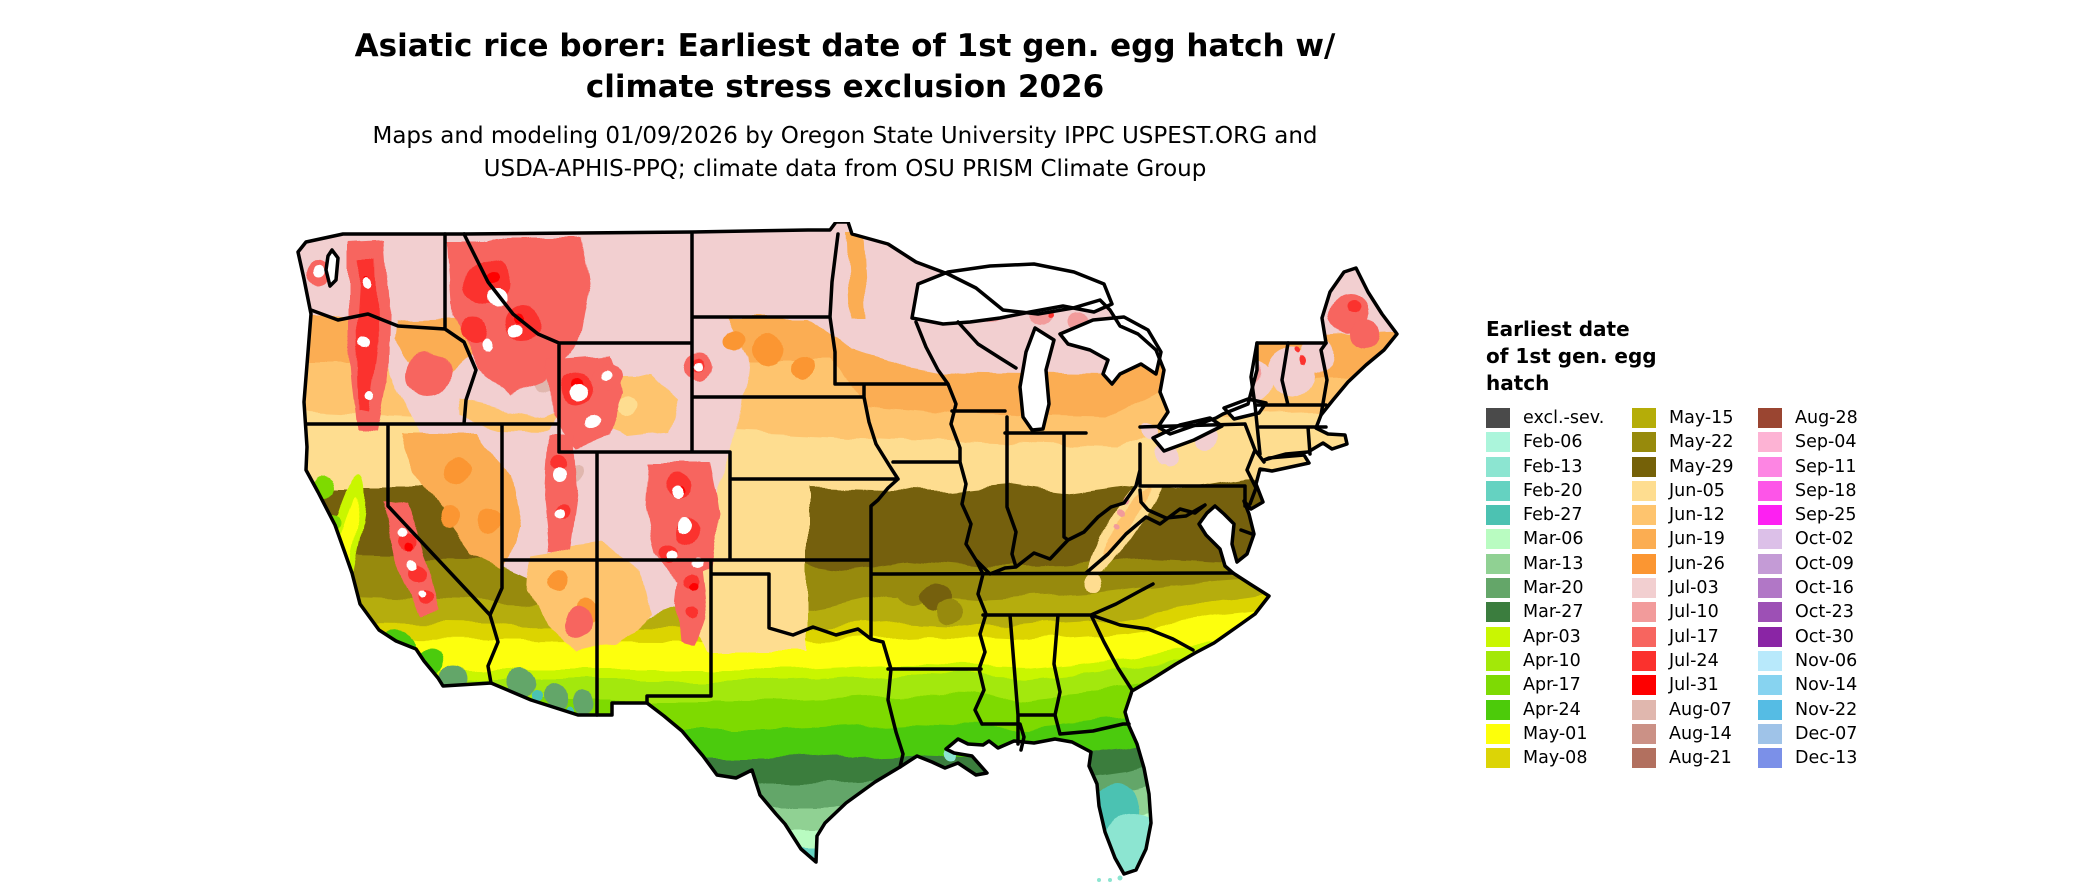 The height and width of the screenshot is (892, 2100). Describe the element at coordinates (1012, 294) in the screenshot. I see `lake-superior` at that location.